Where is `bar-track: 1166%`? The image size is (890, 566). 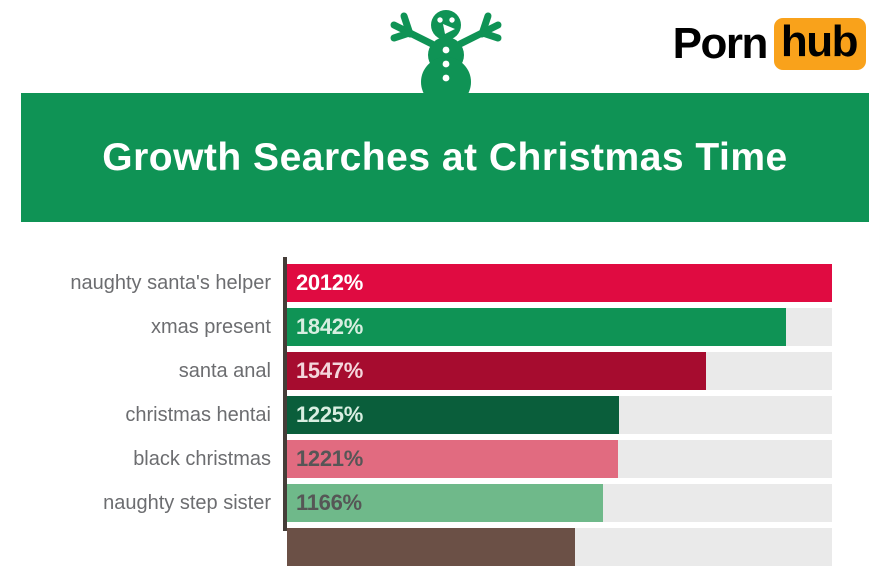
bar-track: 1166% is located at coordinates (559, 503).